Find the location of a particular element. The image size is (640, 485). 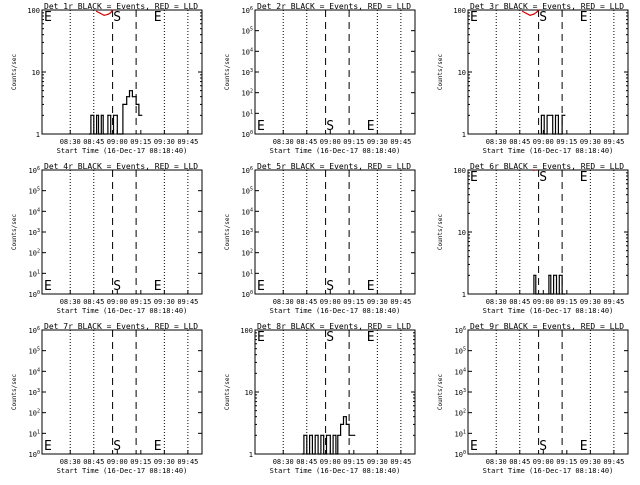

plot-title: Det 9r BLACK = Events, RED = LLD is located at coordinates (547, 326).